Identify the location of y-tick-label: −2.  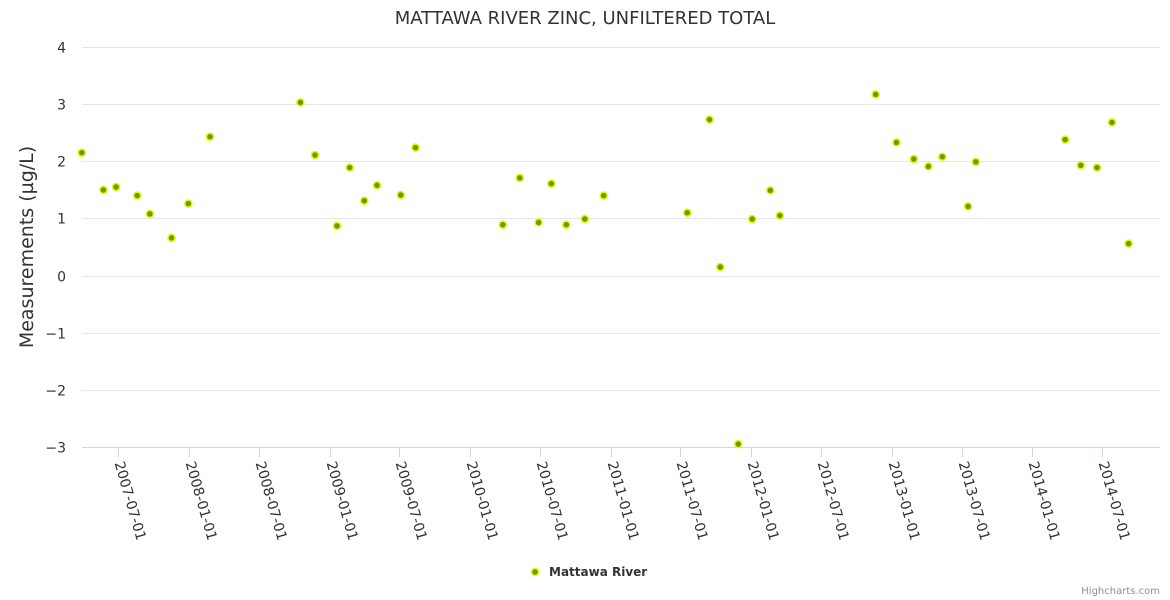
(55, 392).